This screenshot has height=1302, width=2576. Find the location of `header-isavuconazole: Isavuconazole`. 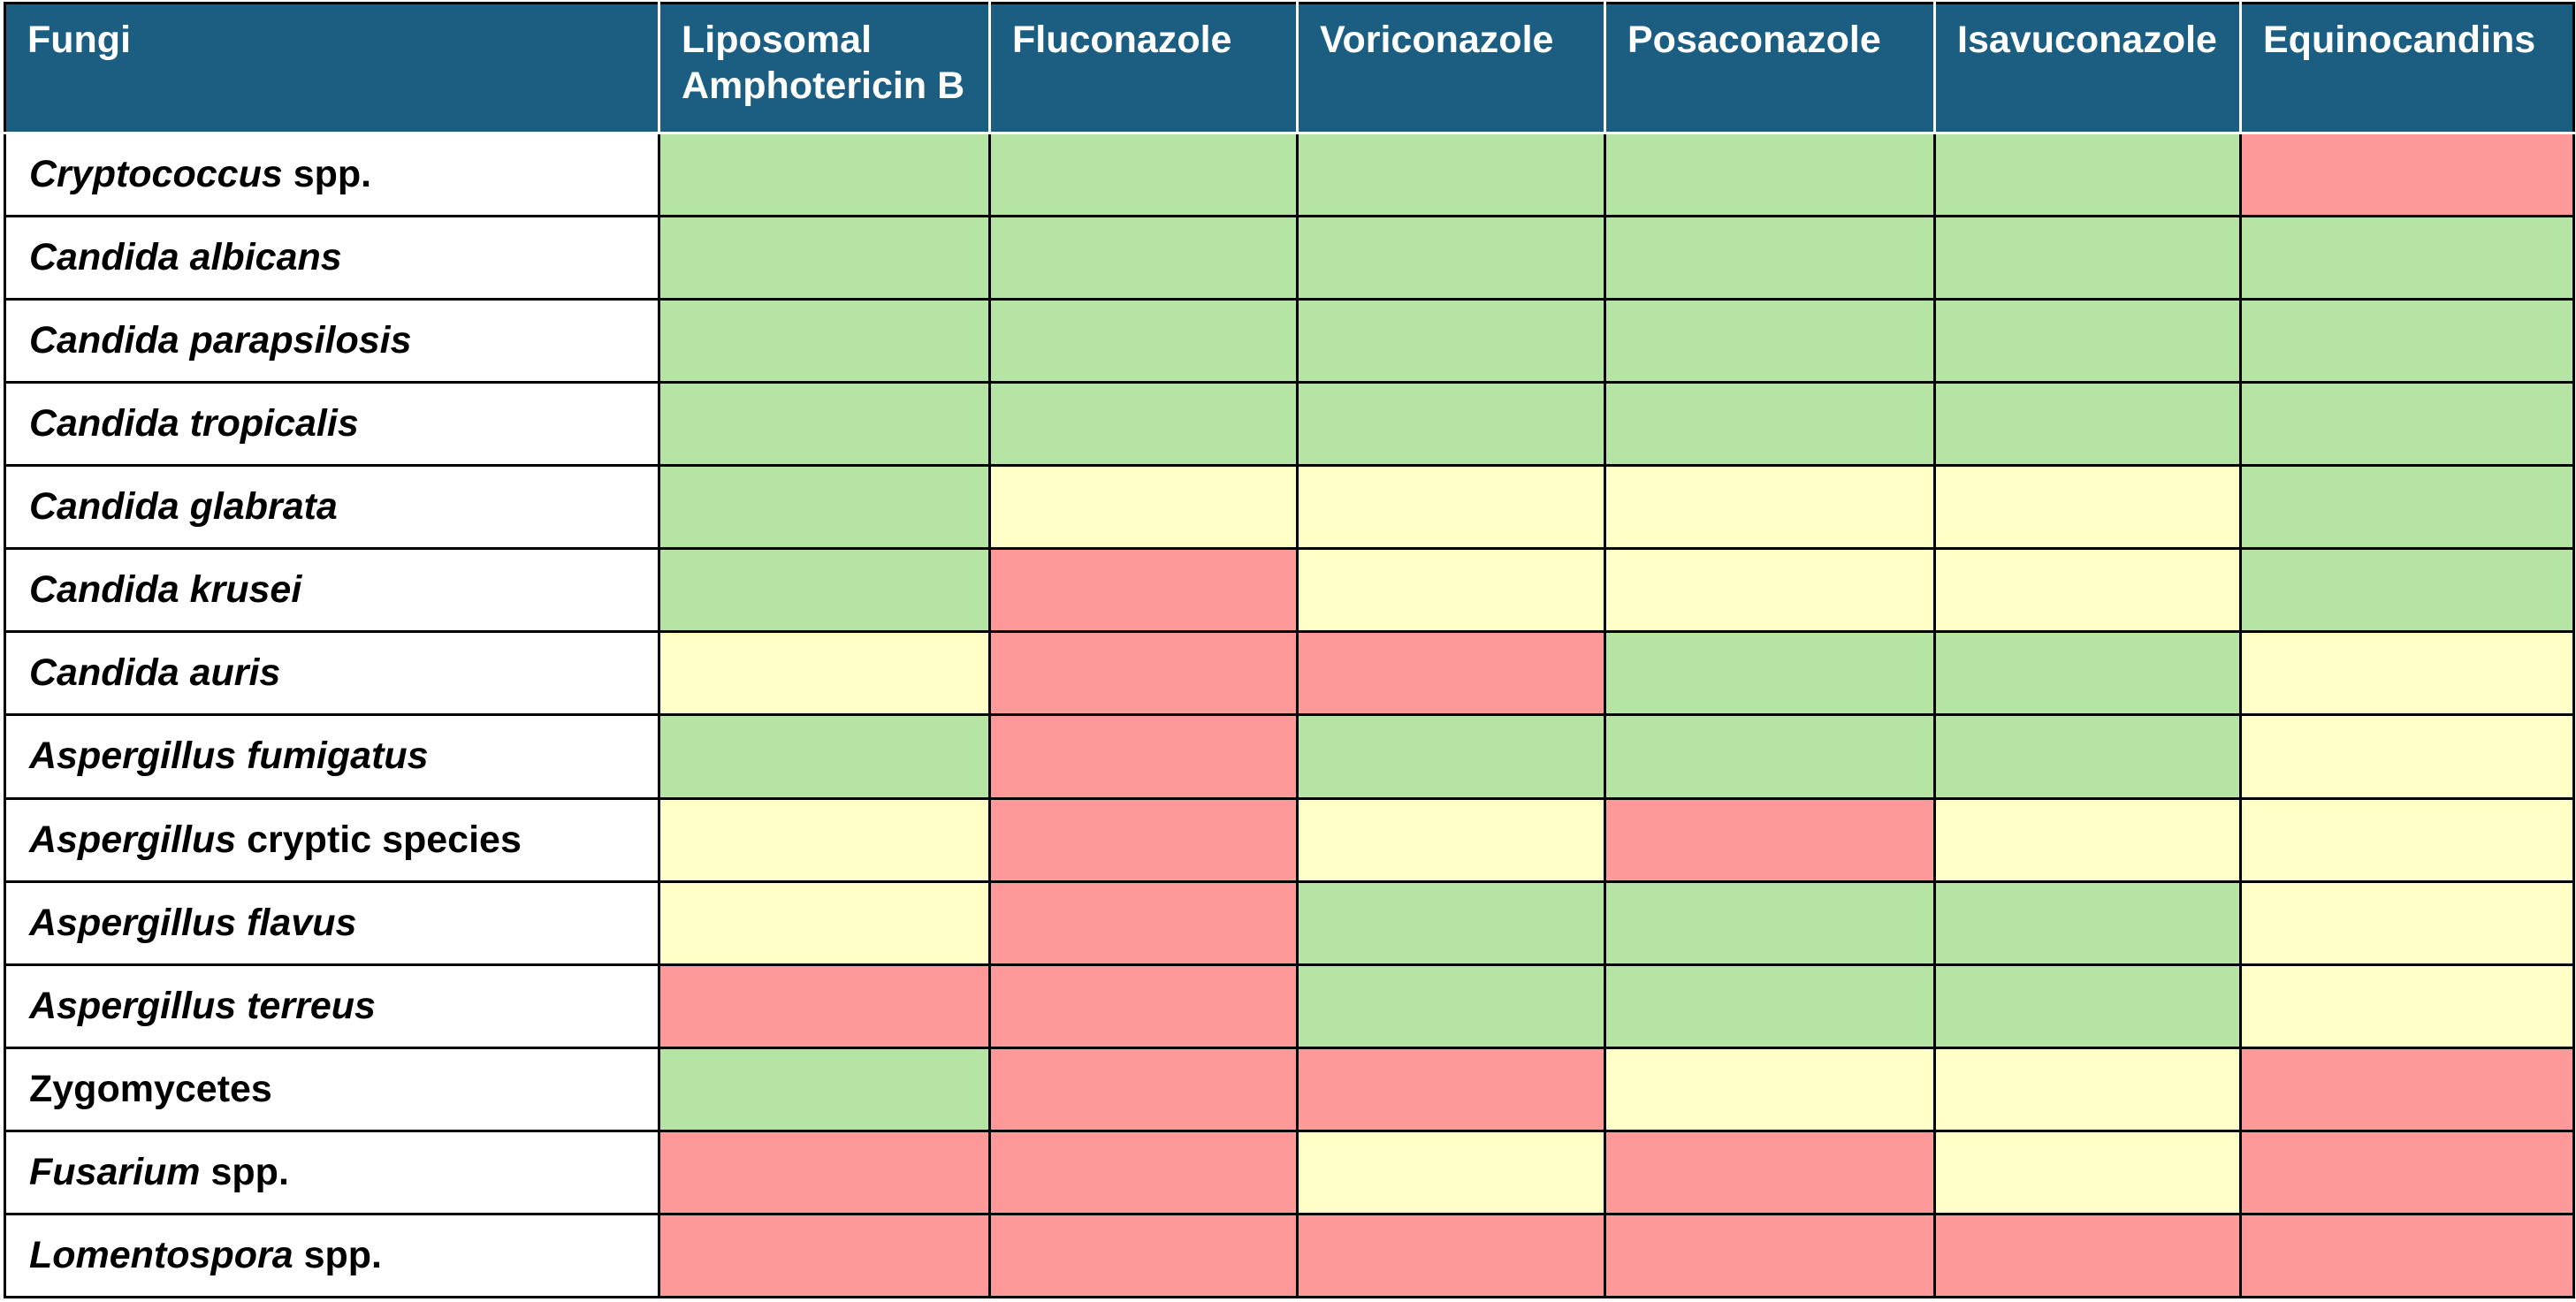

header-isavuconazole: Isavuconazole is located at coordinates (2087, 68).